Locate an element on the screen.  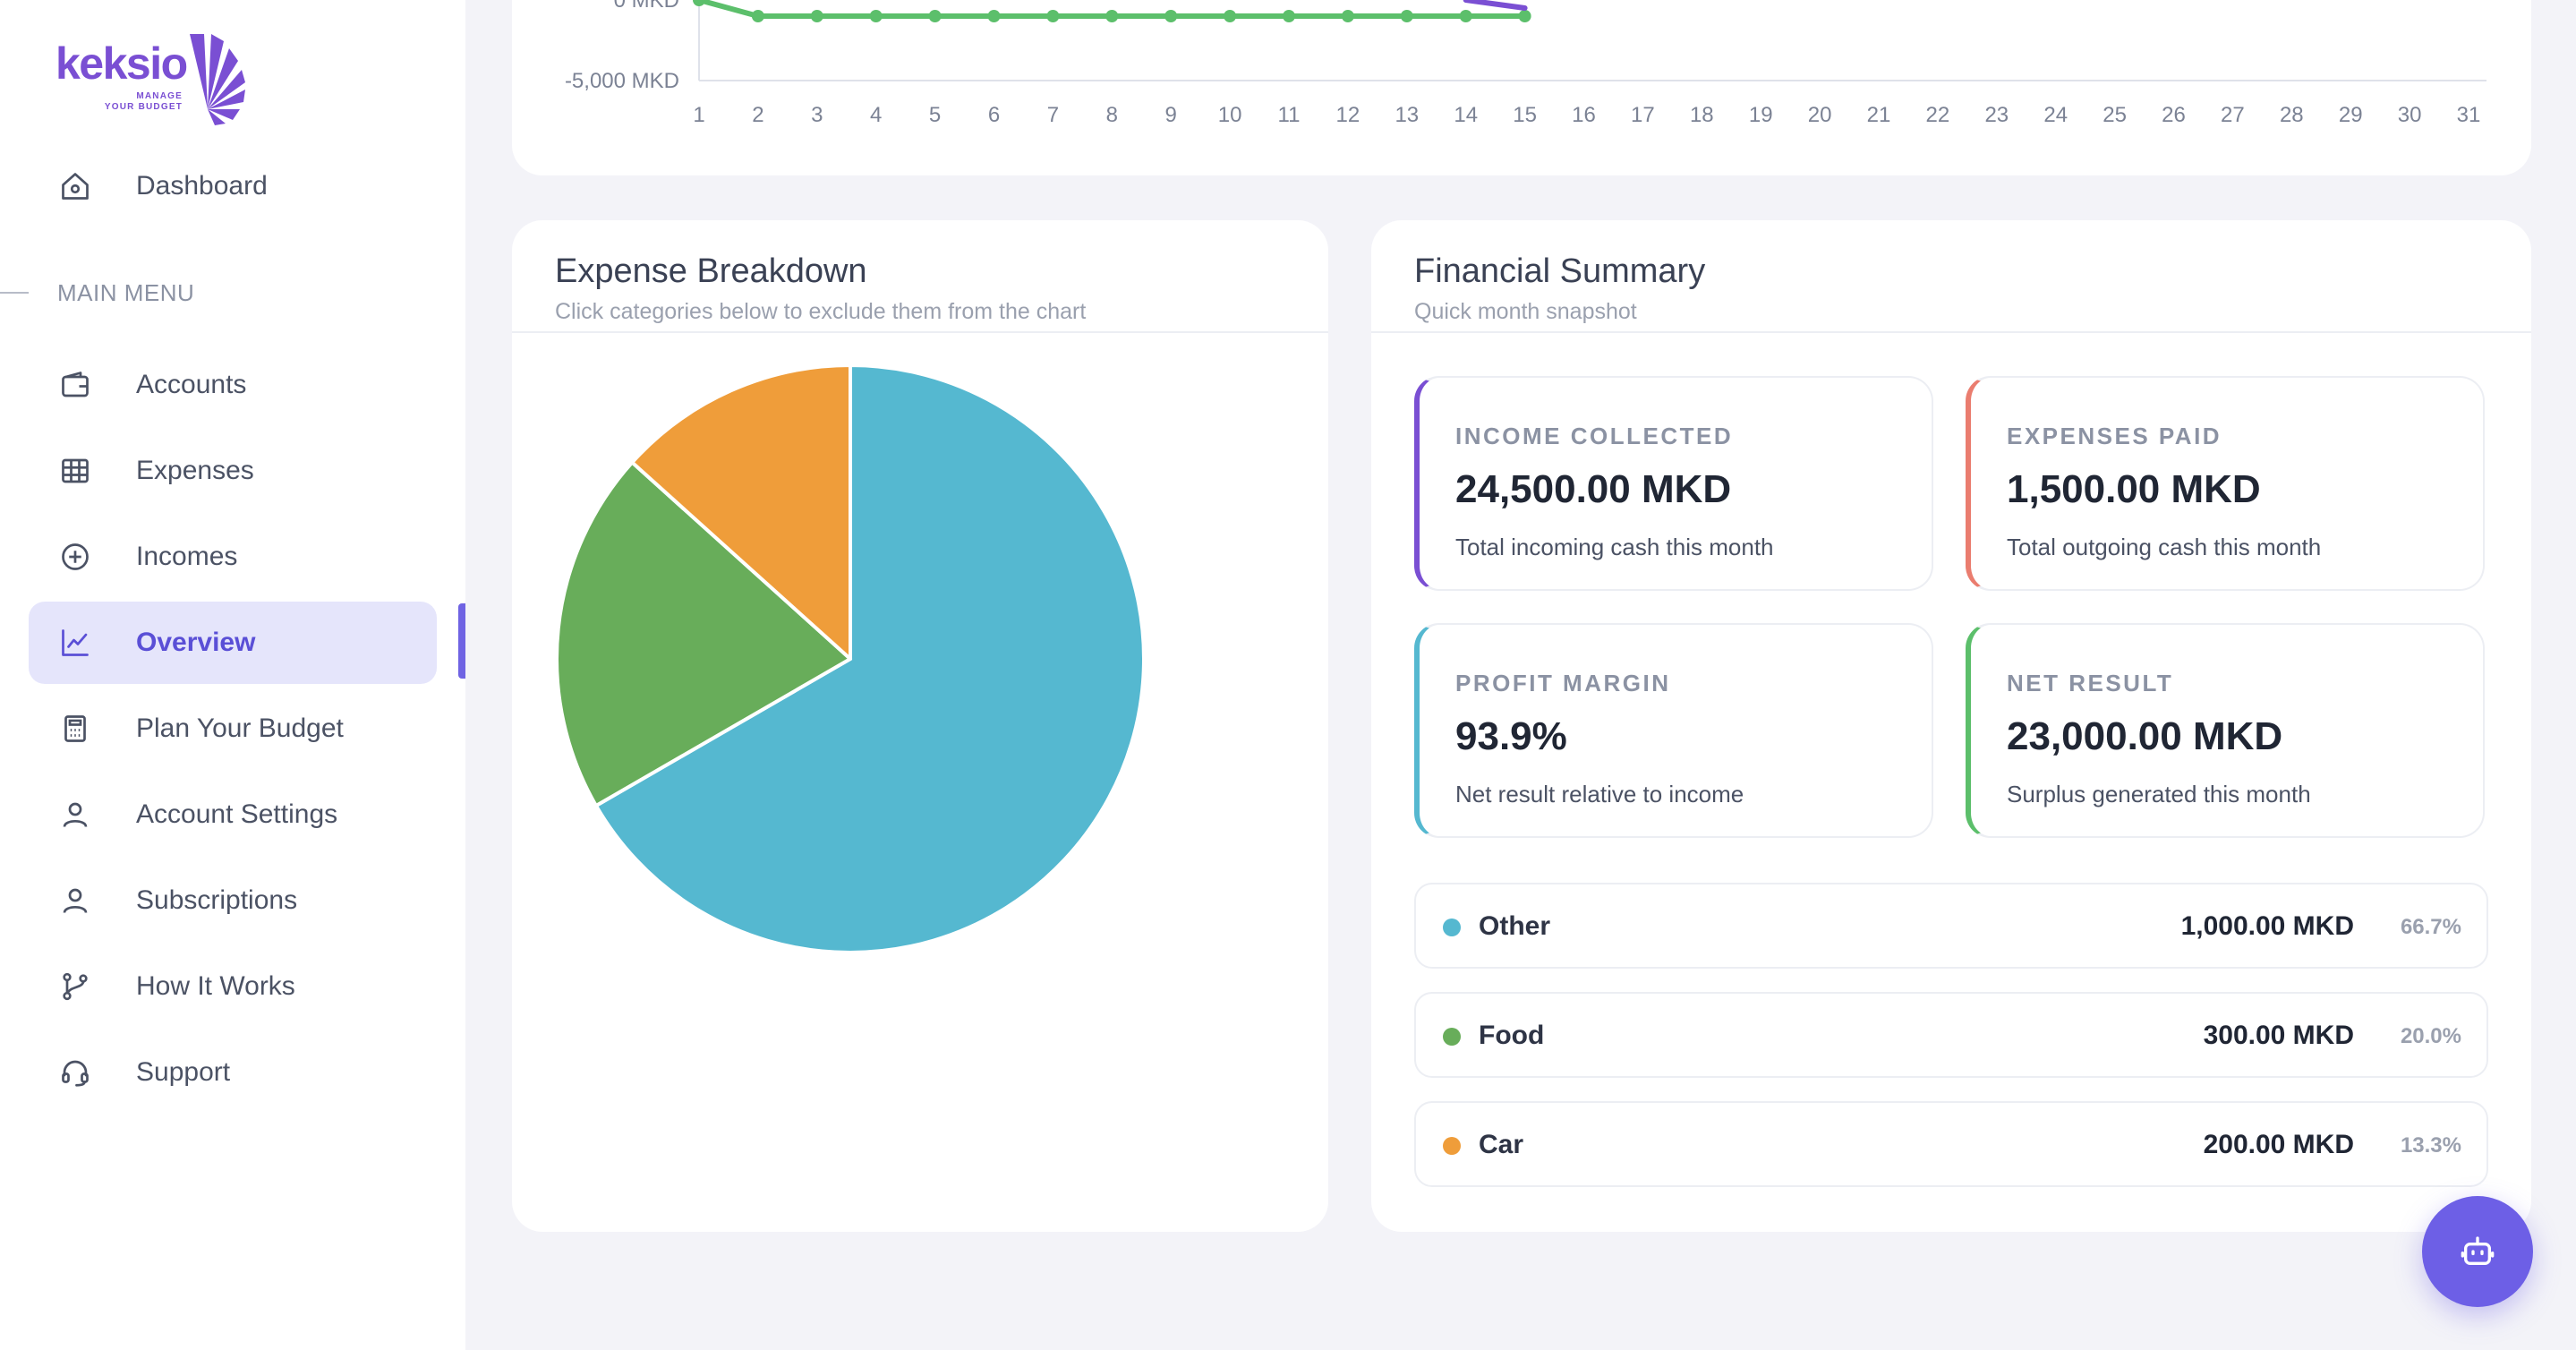
x-tick-label: 31 is located at coordinates (2469, 115).